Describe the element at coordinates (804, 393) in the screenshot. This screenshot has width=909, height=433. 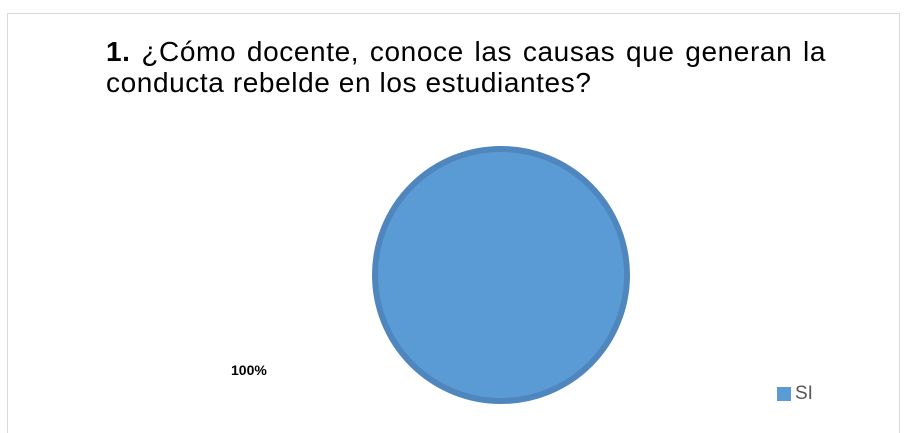
I see `legend-label-si: SI` at that location.